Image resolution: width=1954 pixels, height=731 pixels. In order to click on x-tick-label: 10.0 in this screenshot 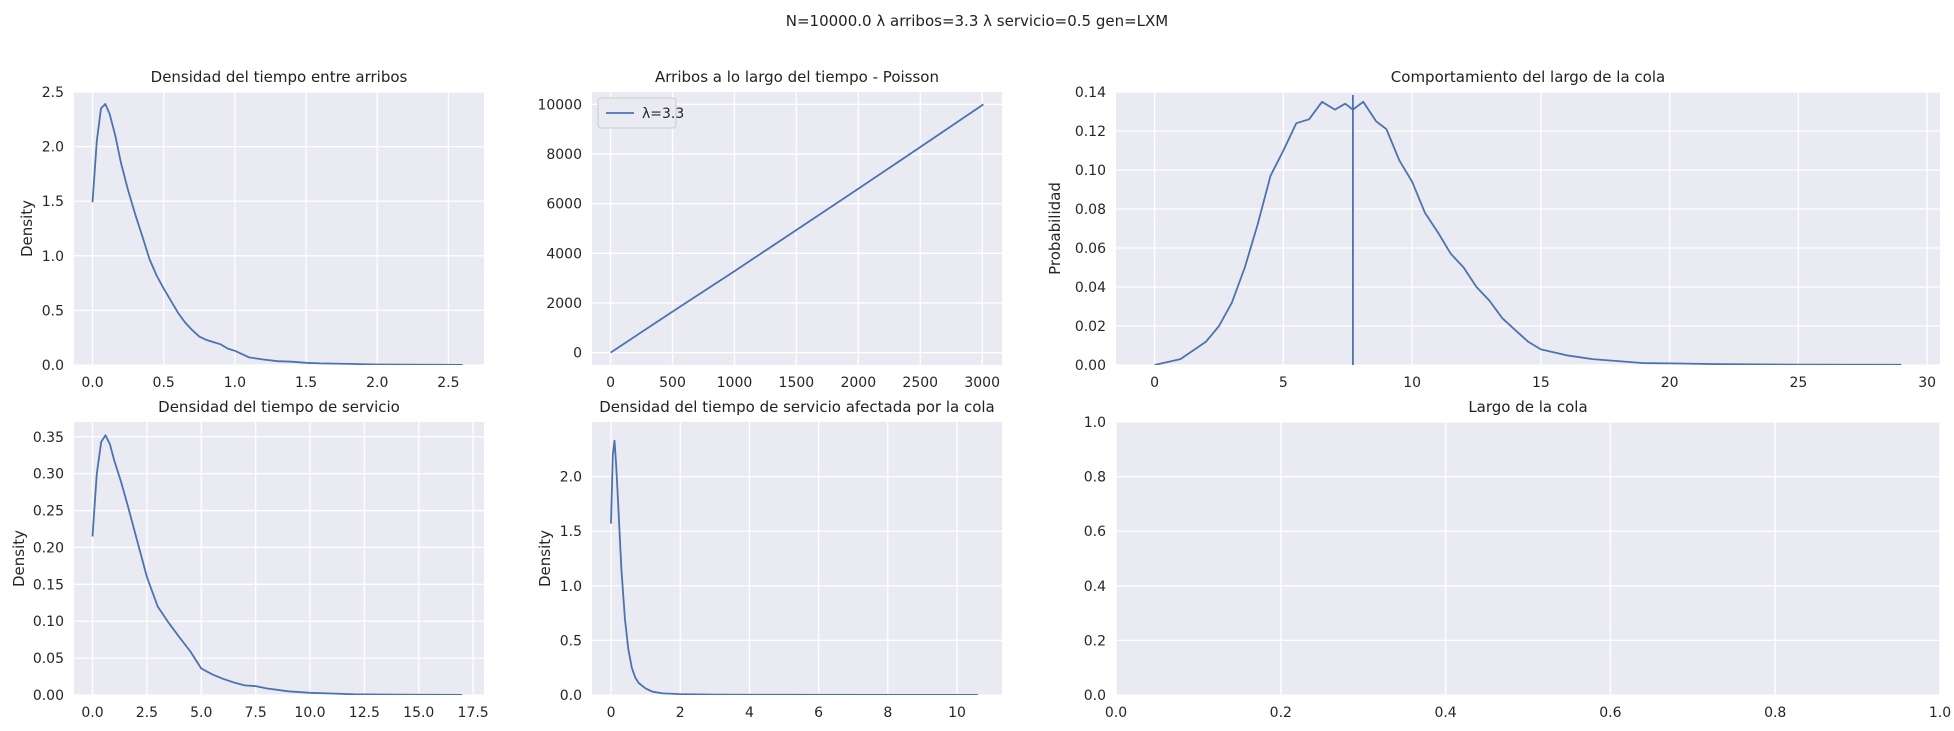, I will do `click(309, 713)`.